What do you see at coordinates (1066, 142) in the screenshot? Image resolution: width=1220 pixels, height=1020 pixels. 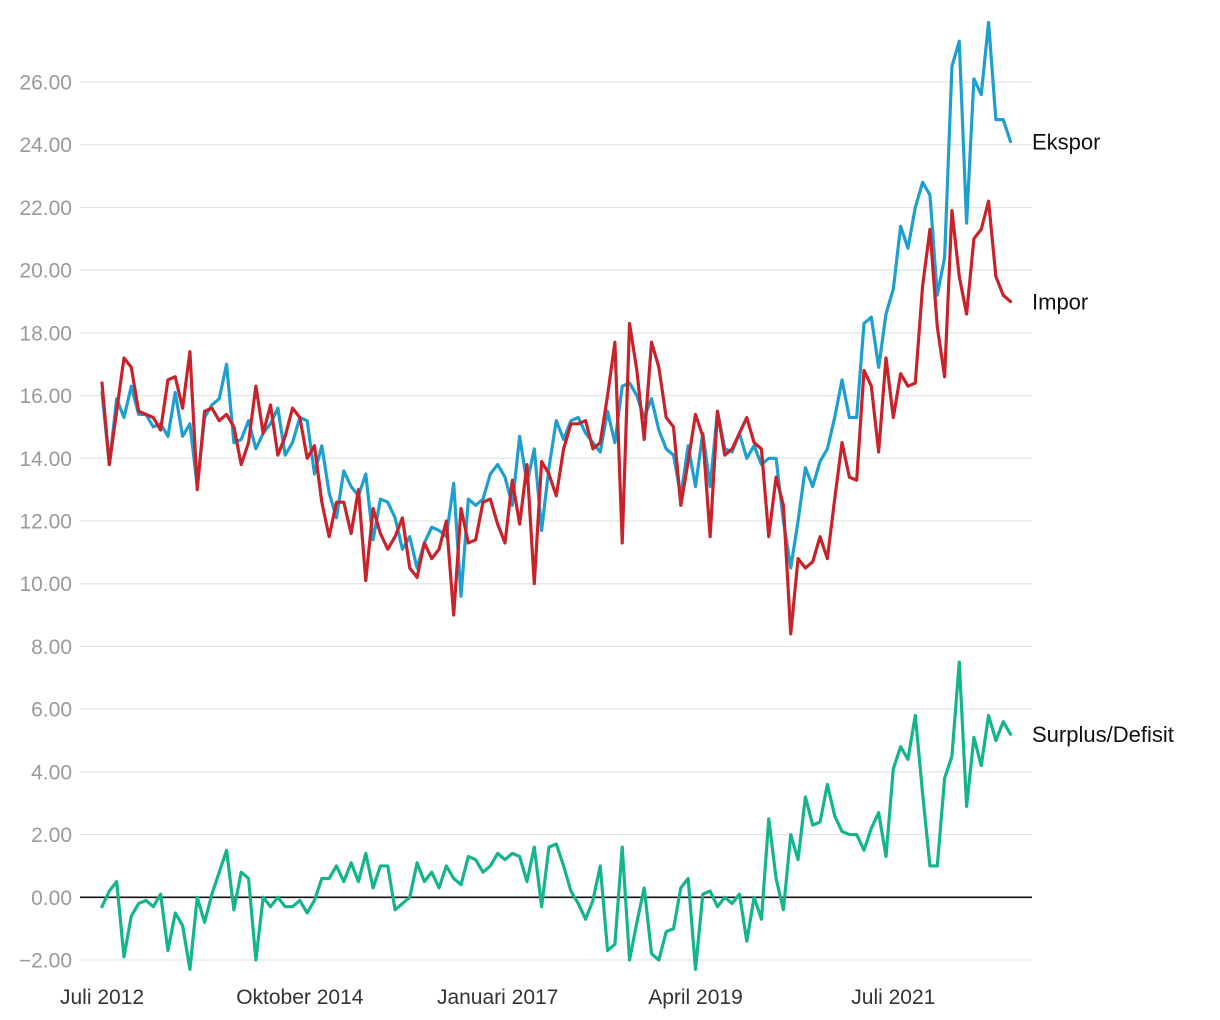 I see `series-label-ekspor: Ekspor` at bounding box center [1066, 142].